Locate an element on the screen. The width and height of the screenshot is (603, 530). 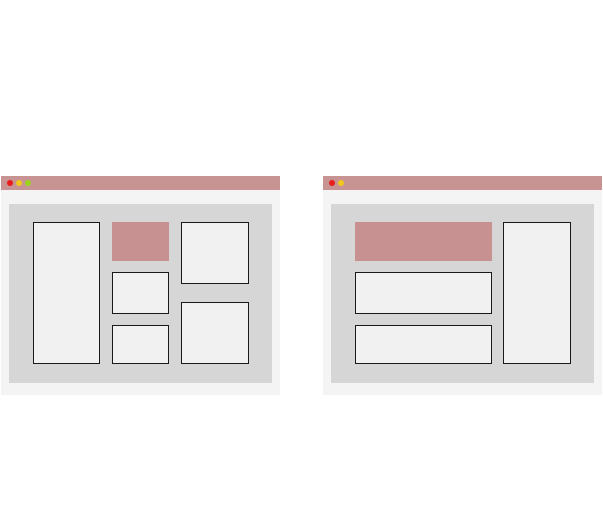
maximize-dot-icon is located at coordinates (28, 183).